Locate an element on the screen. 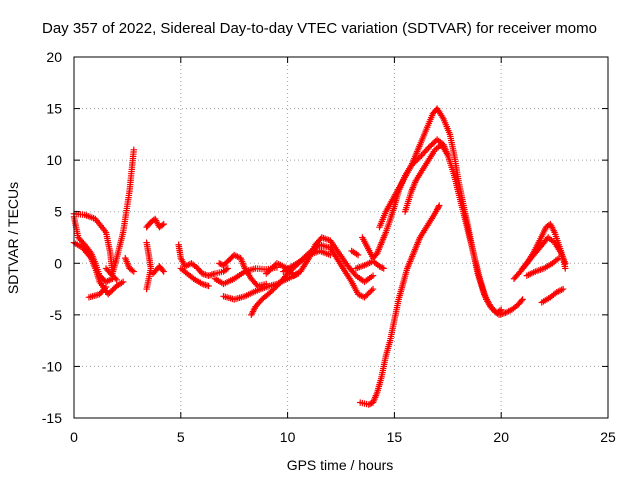  series-trace-y is located at coordinates (544, 253).